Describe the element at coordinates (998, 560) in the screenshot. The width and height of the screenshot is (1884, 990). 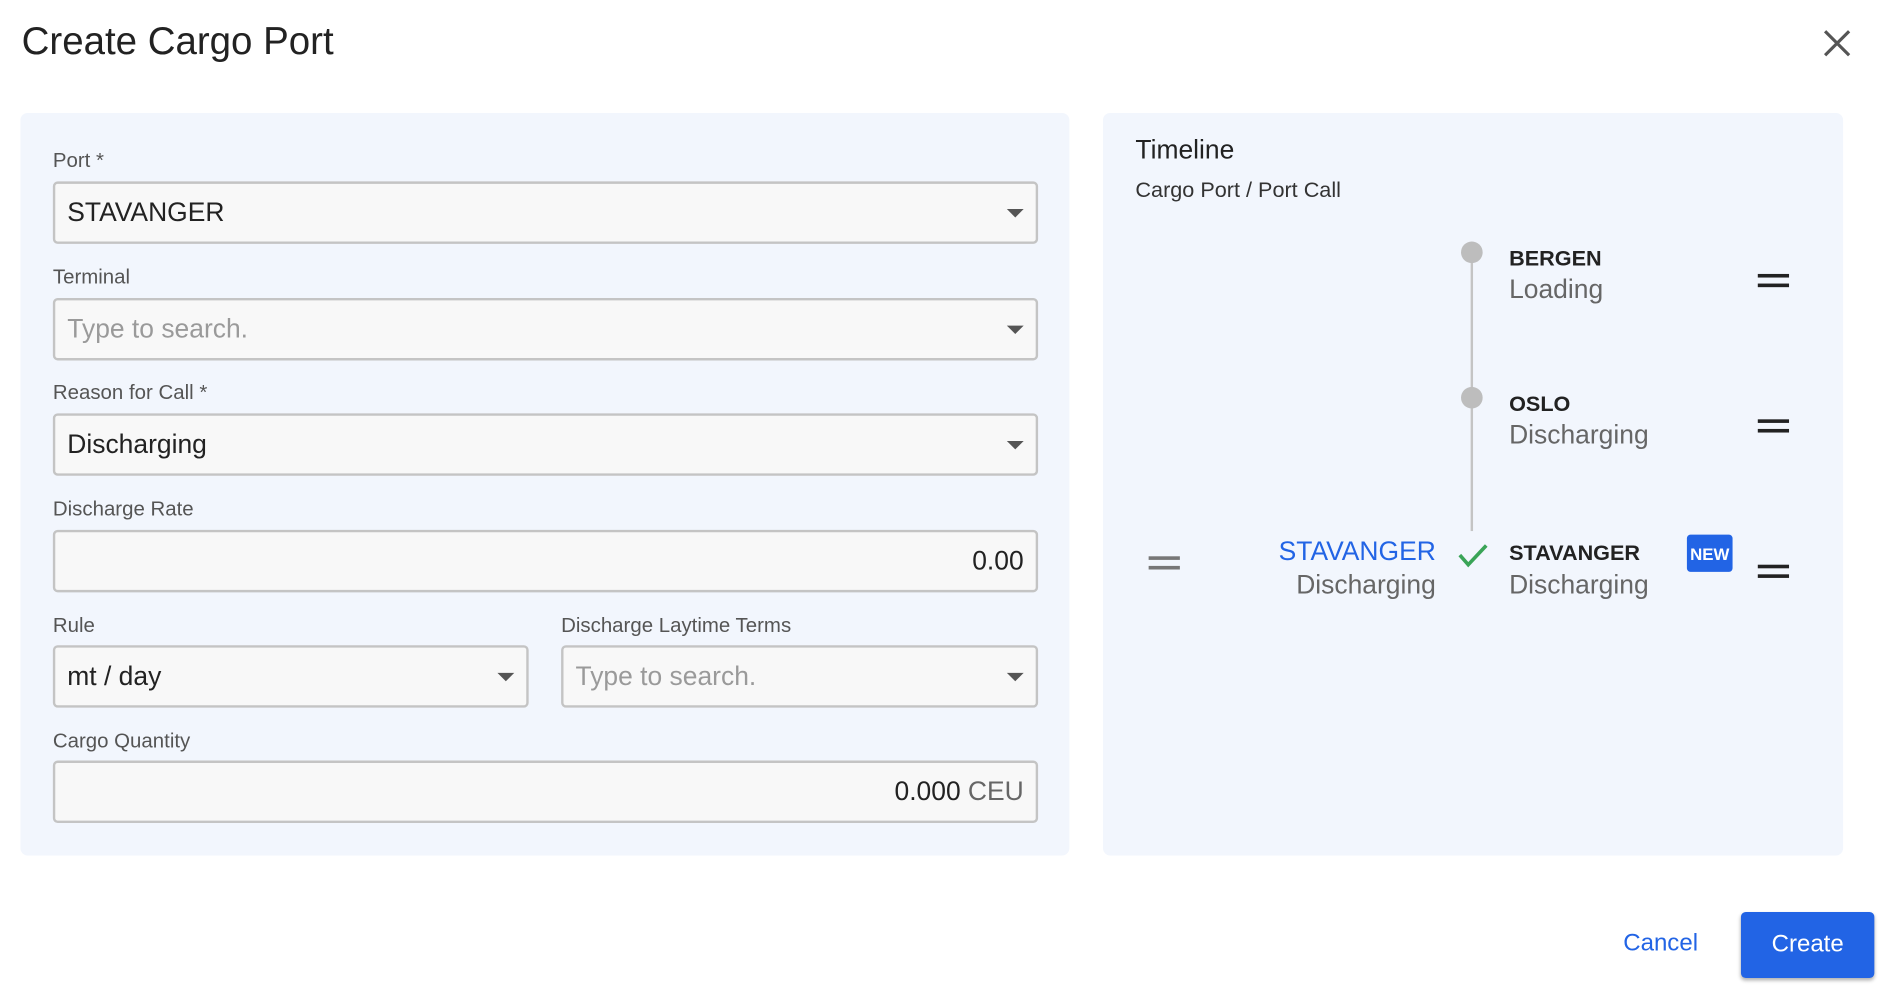
I see `discharge-rate-value: 0.00` at that location.